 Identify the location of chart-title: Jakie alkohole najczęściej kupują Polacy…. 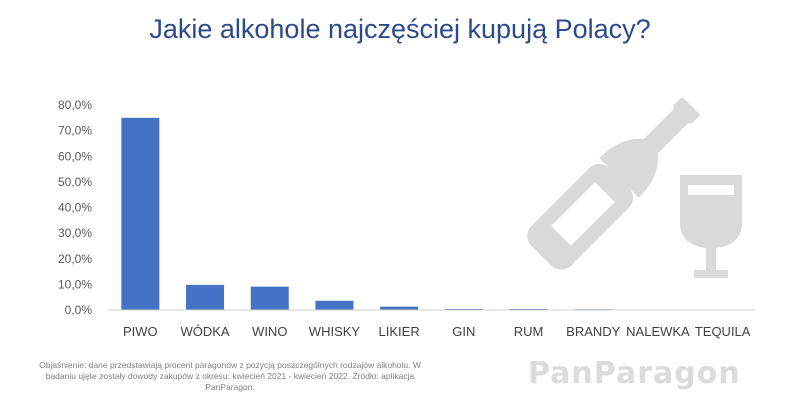
(400, 29).